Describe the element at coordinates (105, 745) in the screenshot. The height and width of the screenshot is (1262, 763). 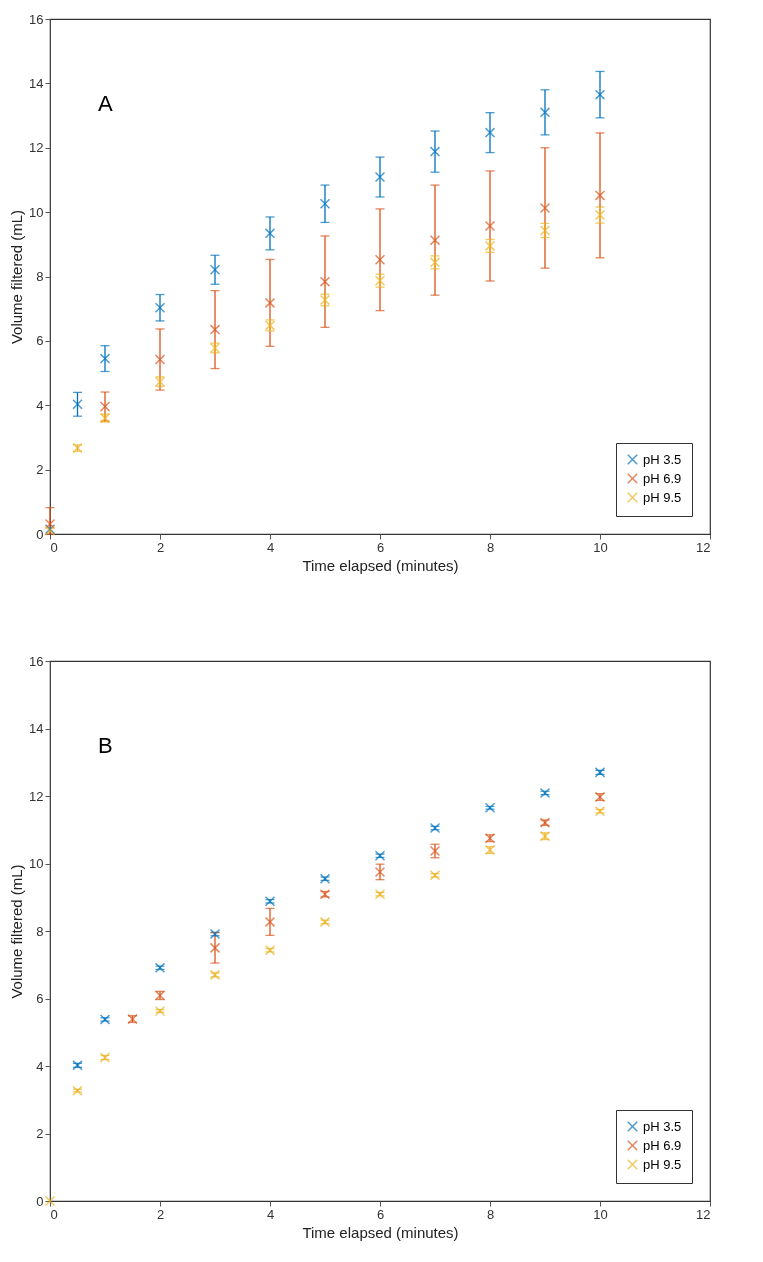
I see `text: B` at that location.